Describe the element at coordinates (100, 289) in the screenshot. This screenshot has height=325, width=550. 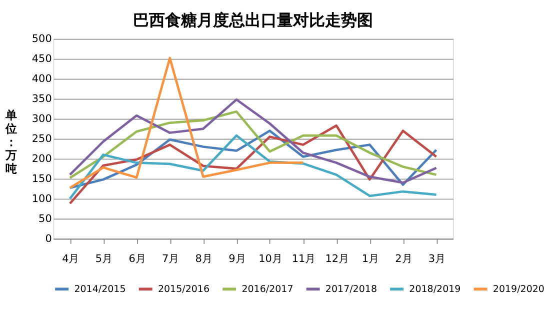
I see `legend-label: 2014/2015` at that location.